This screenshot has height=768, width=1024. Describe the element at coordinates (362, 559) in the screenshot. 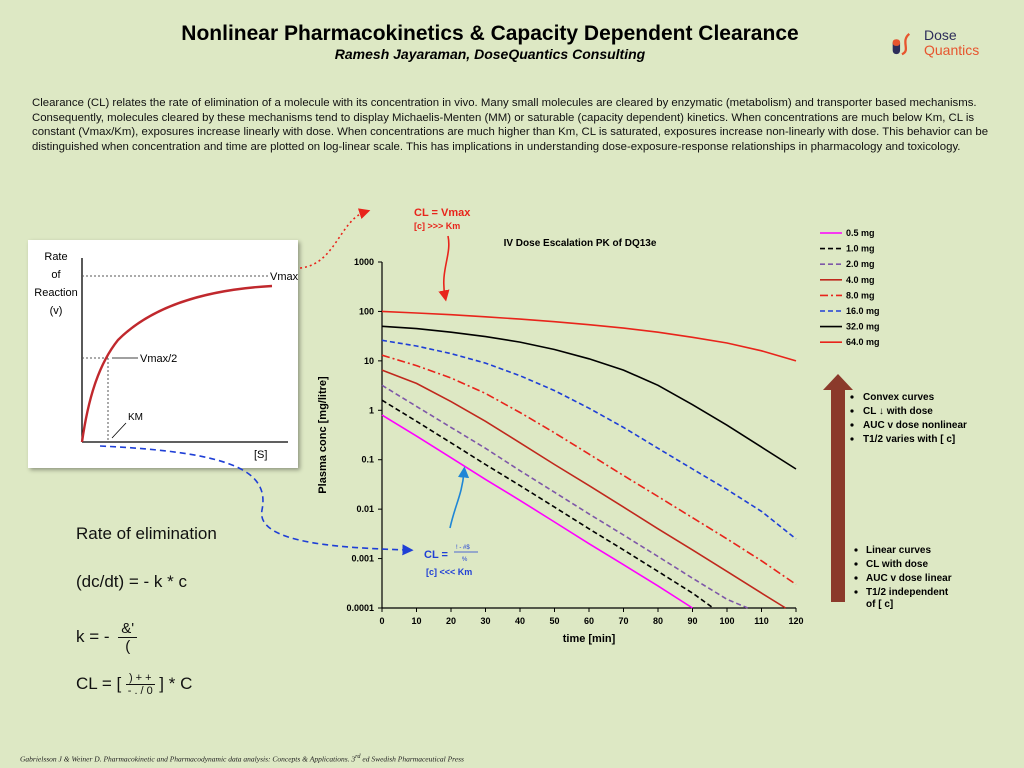

I see `y-tick-label: 0.001` at that location.